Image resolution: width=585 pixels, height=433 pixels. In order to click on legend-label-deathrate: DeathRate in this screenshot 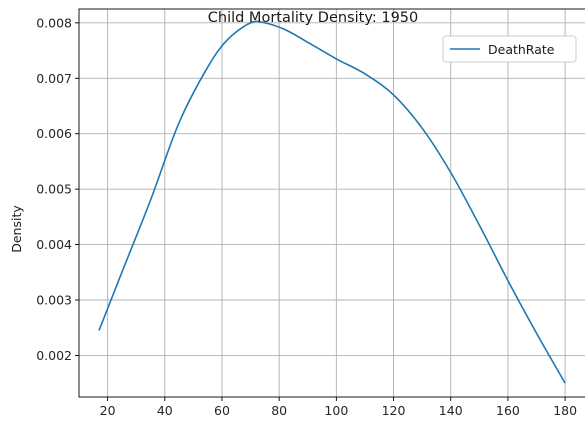, I will do `click(521, 49)`.